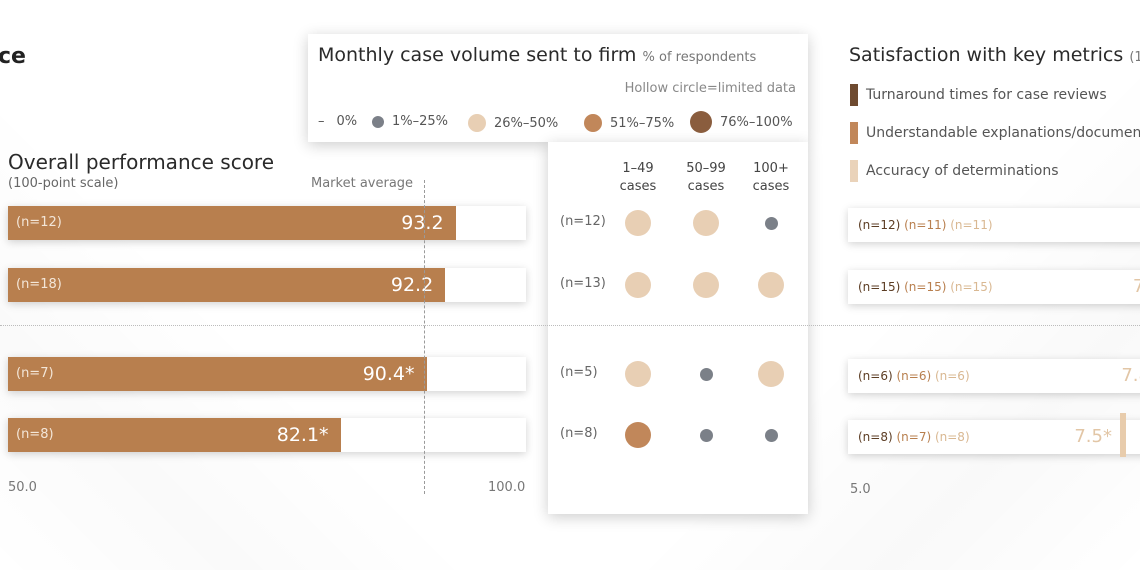 The width and height of the screenshot is (1140, 570). I want to click on satisfaction-legend-label: Understandable explanations/documen, so click(1003, 133).